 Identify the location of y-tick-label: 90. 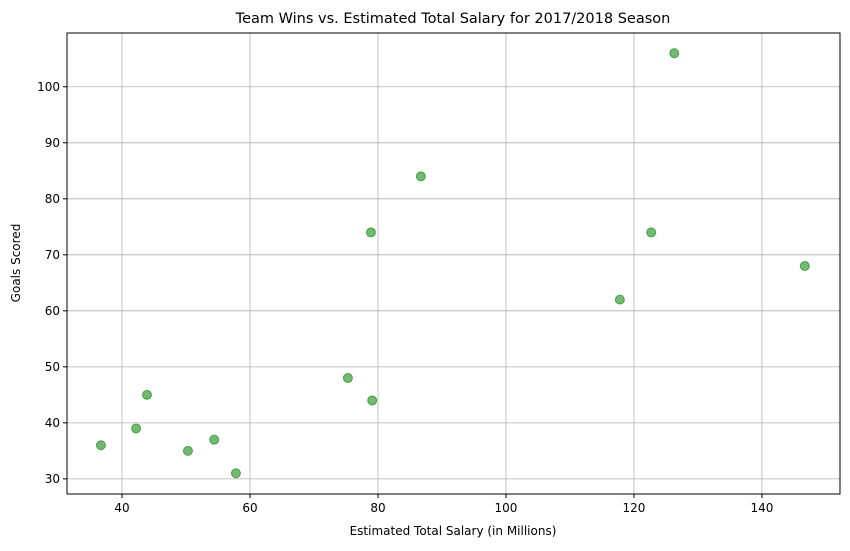
(52, 143).